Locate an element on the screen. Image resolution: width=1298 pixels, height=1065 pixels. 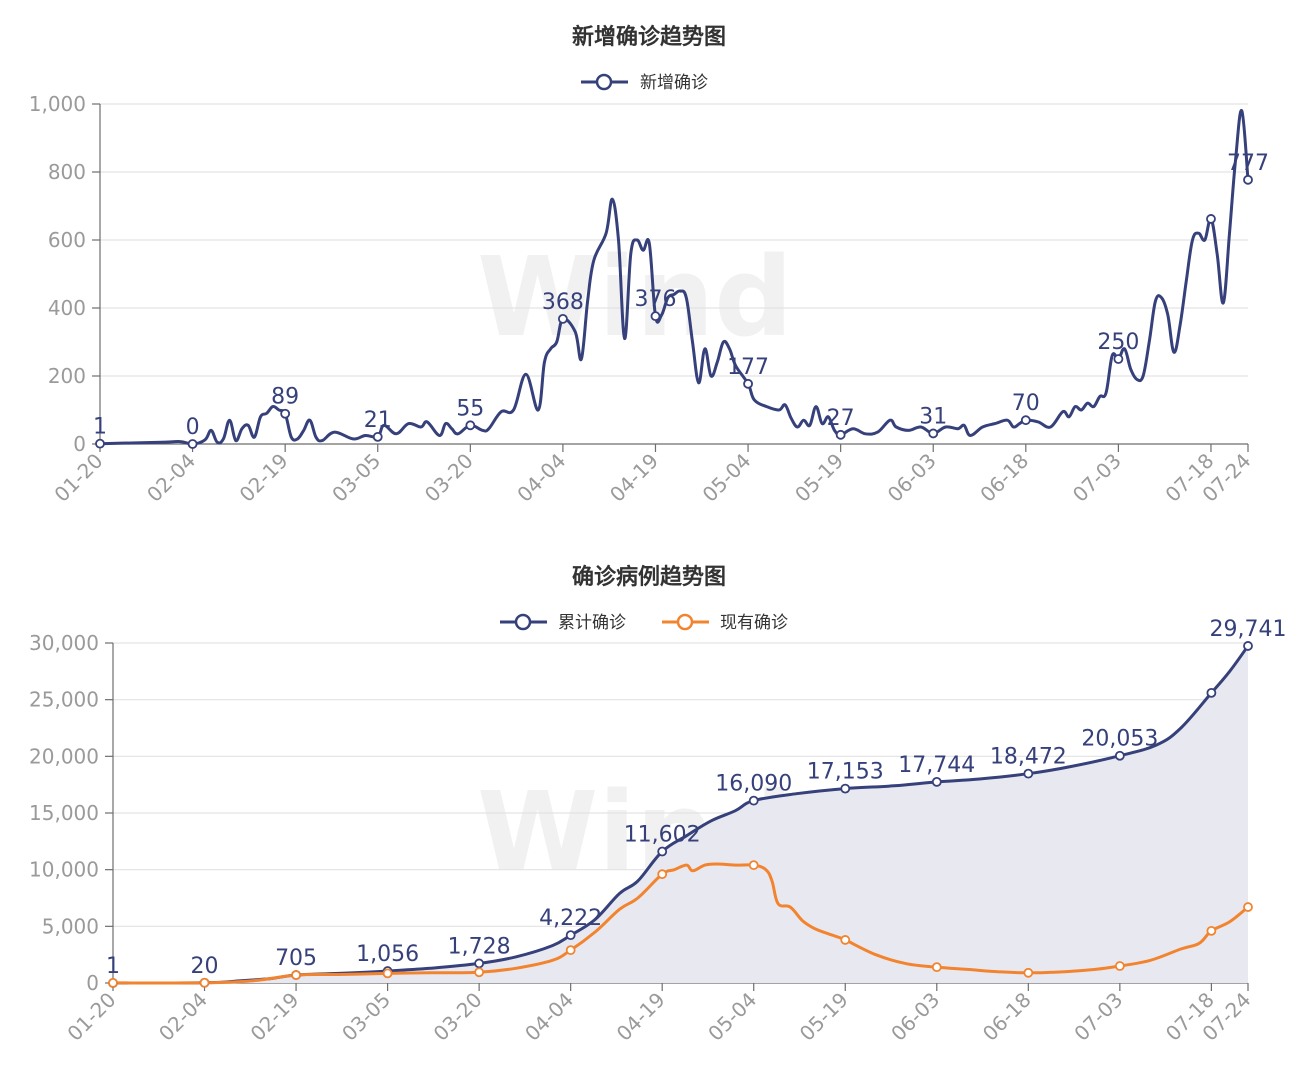
data-label: 1,728 is located at coordinates (479, 946).